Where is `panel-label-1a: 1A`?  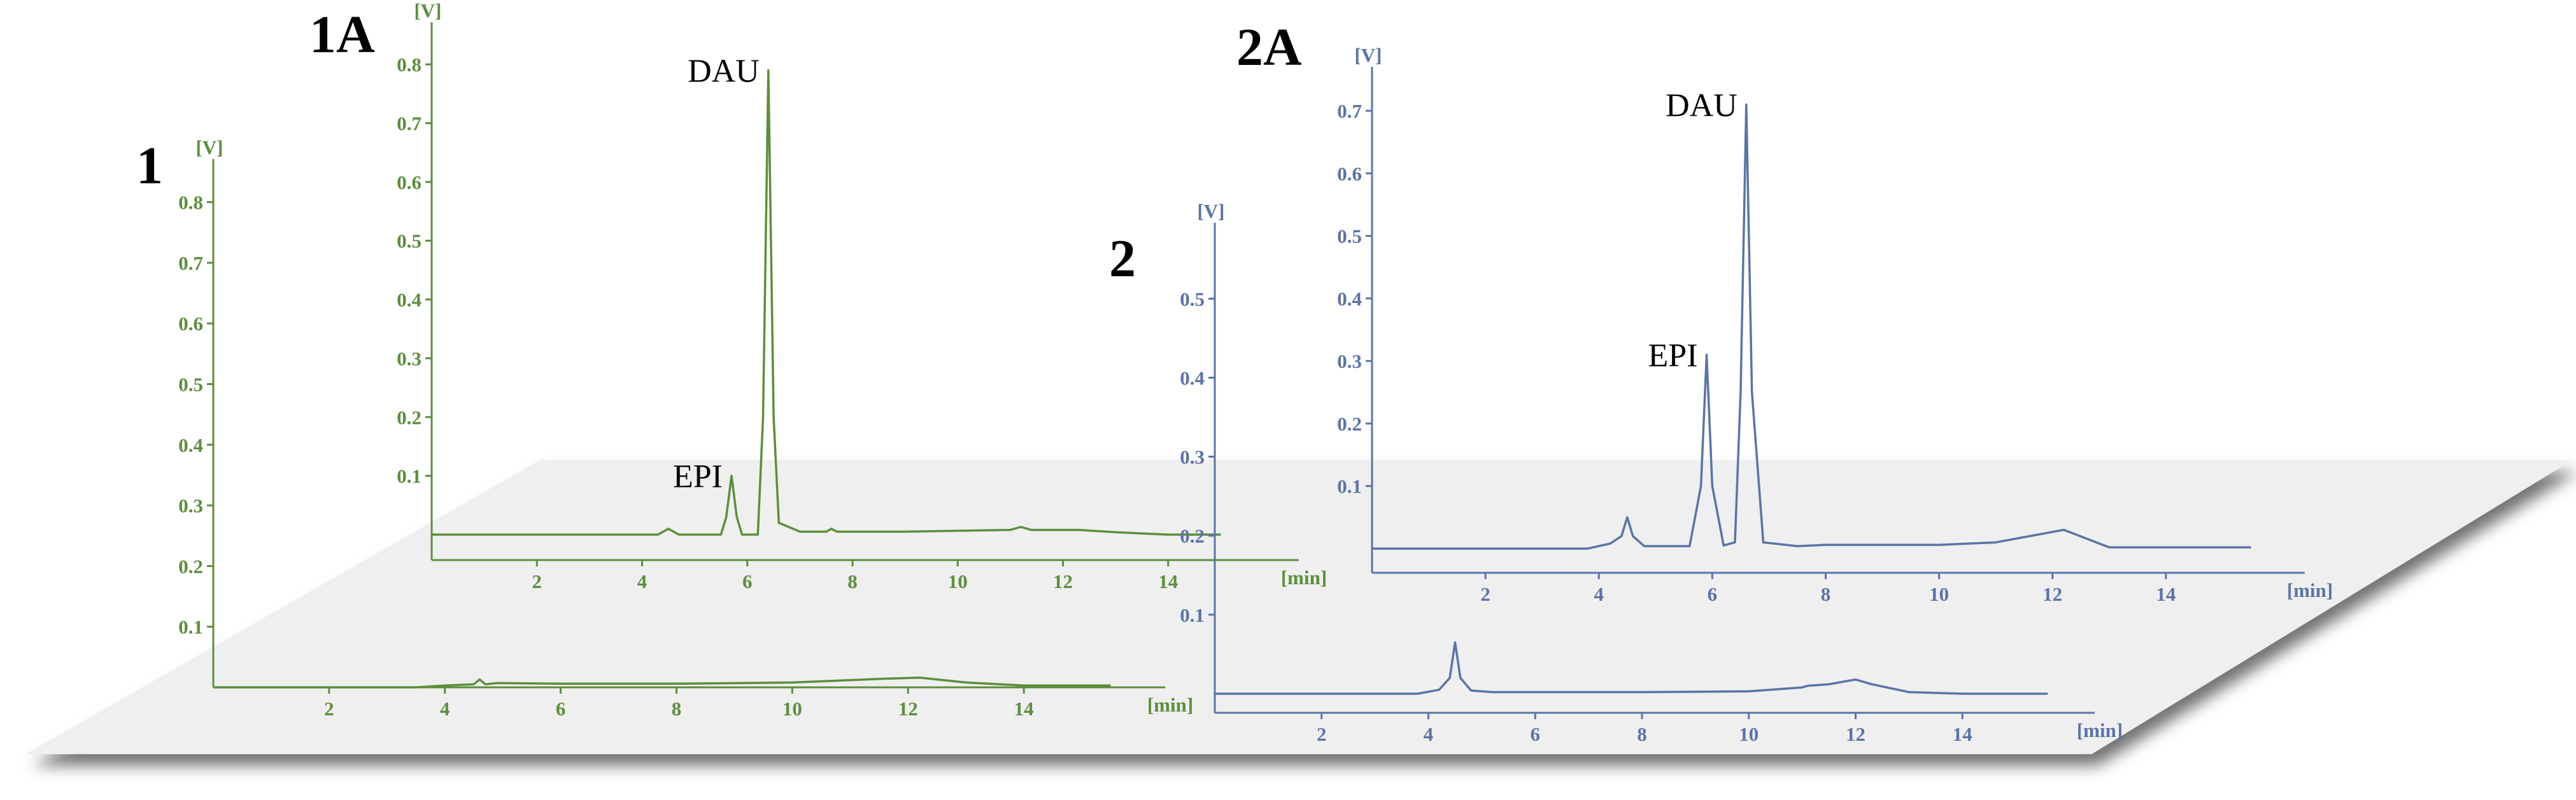 panel-label-1a: 1A is located at coordinates (342, 34).